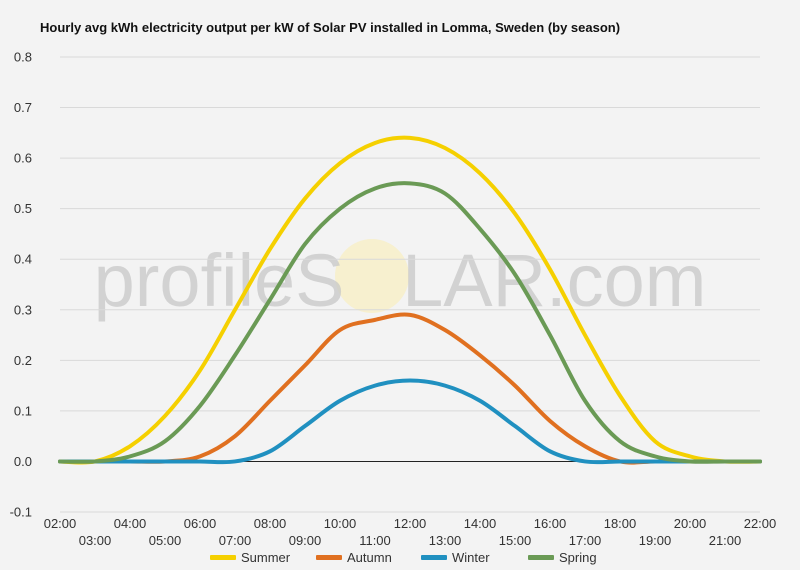 This screenshot has height=570, width=800. What do you see at coordinates (620, 523) in the screenshot?
I see `x-tick-label: 18:00` at bounding box center [620, 523].